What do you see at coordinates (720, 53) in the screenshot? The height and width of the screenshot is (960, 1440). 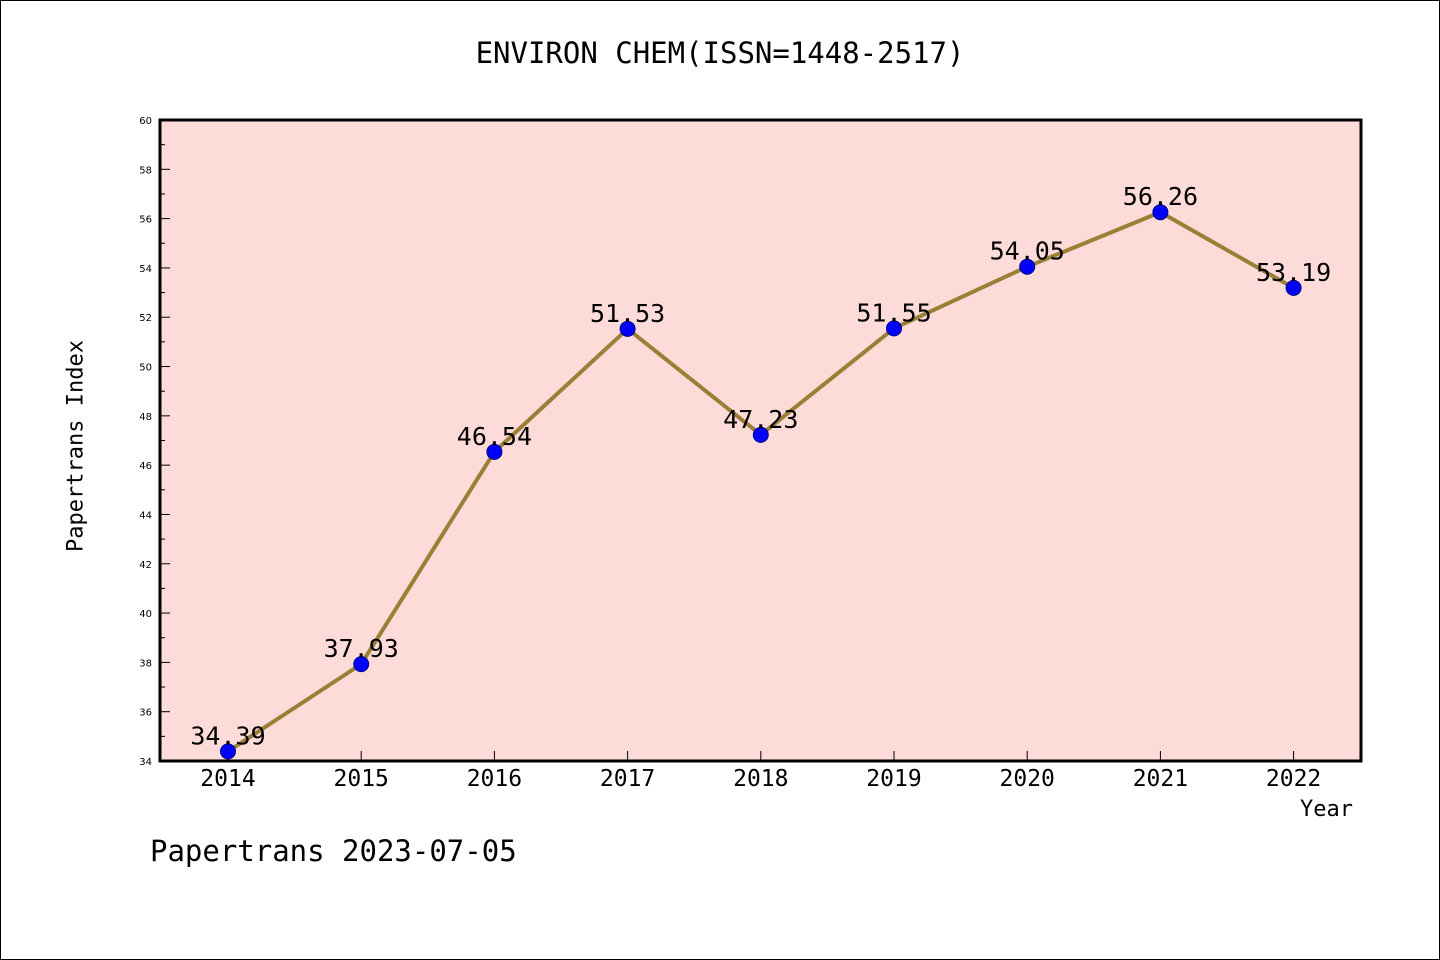 I see `chart-title: ENVIRON CHEM(ISSN=1448-2517)` at bounding box center [720, 53].